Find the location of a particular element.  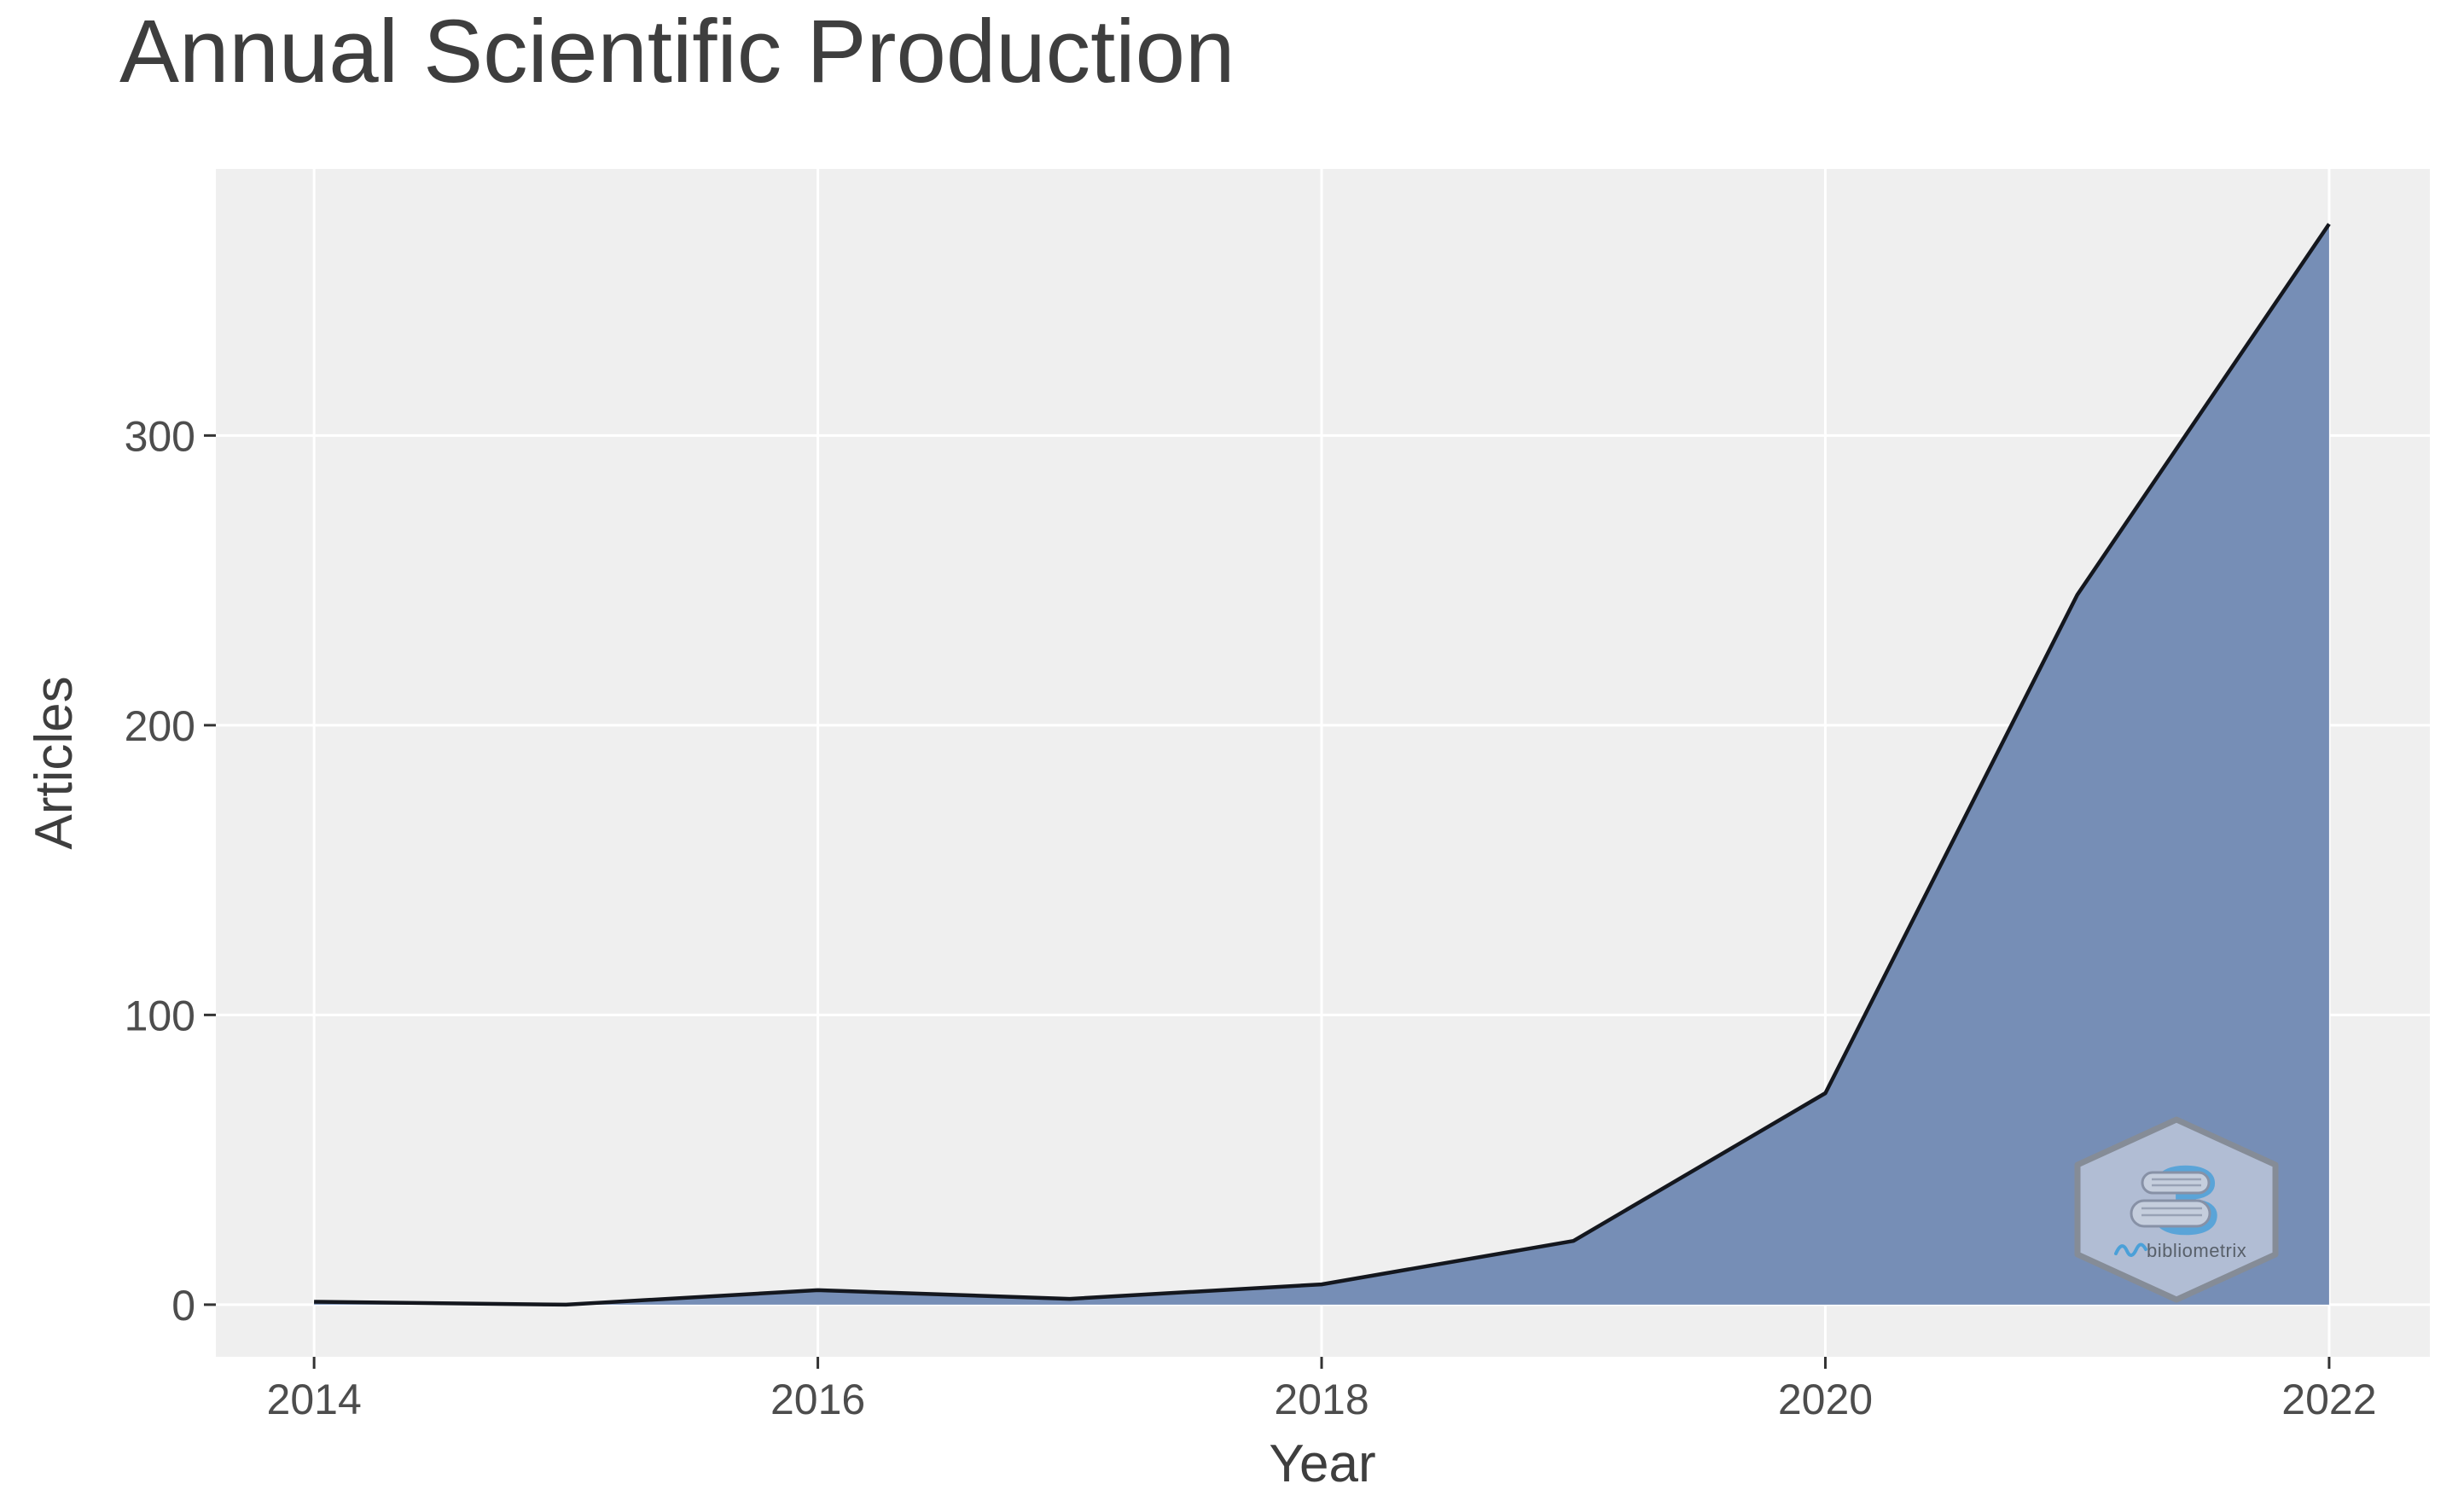

x-tick-label: 2018 is located at coordinates (1321, 1399).